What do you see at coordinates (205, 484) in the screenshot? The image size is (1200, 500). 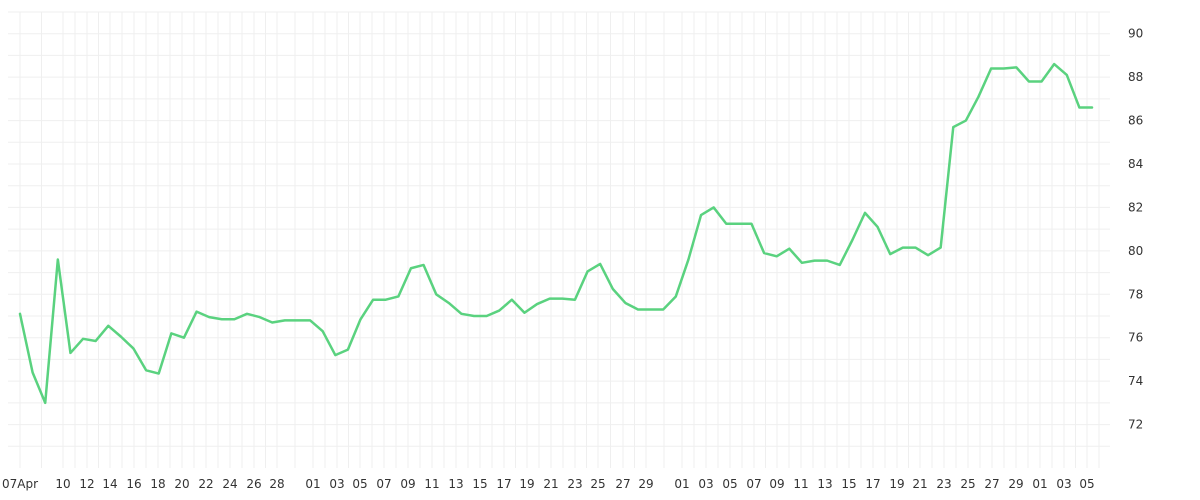 I see `x-tick-label: 22` at bounding box center [205, 484].